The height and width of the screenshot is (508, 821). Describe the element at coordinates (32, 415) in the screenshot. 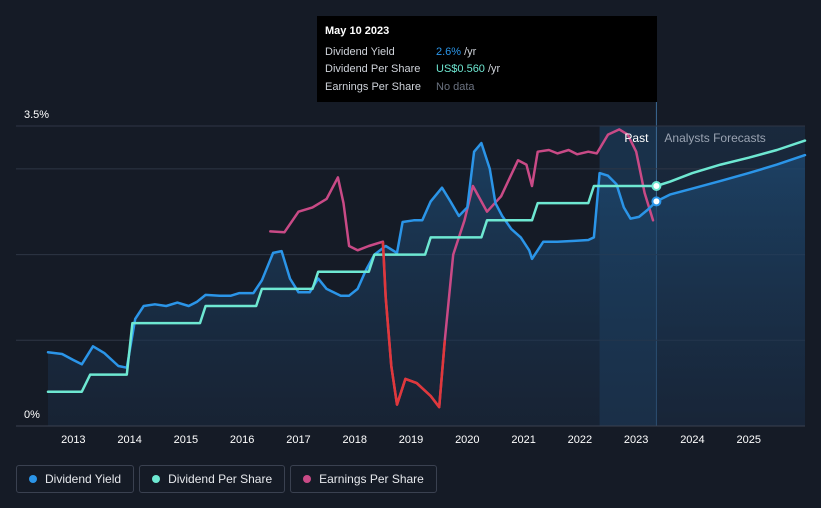

I see `y-tick-label: 0%` at that location.